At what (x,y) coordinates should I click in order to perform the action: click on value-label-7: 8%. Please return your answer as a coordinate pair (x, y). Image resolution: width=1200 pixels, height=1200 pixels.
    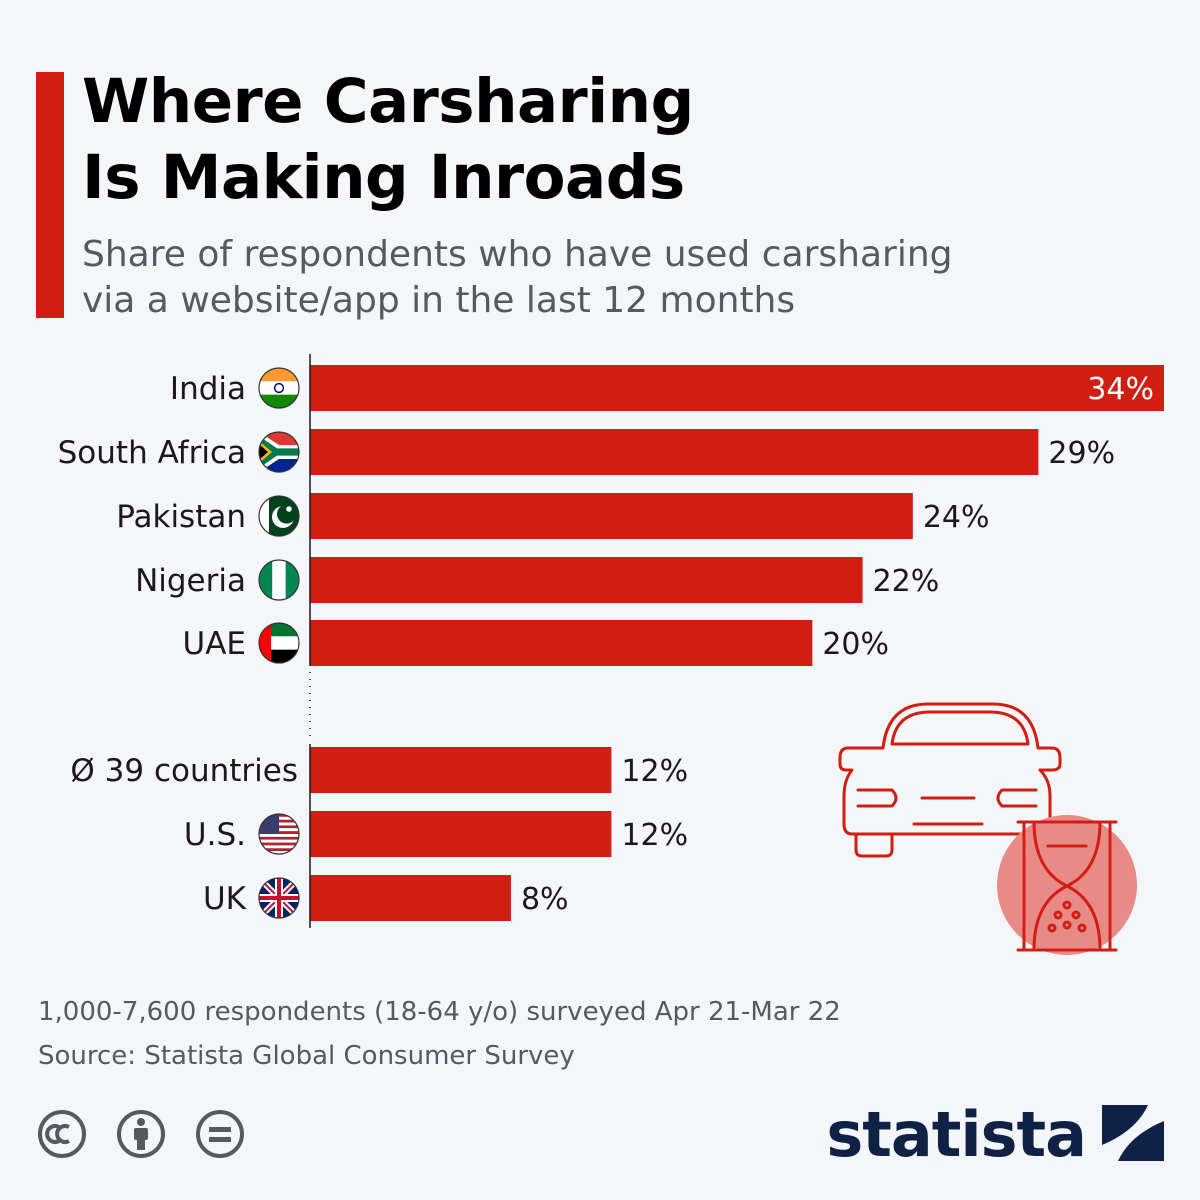
    Looking at the image, I should click on (545, 899).